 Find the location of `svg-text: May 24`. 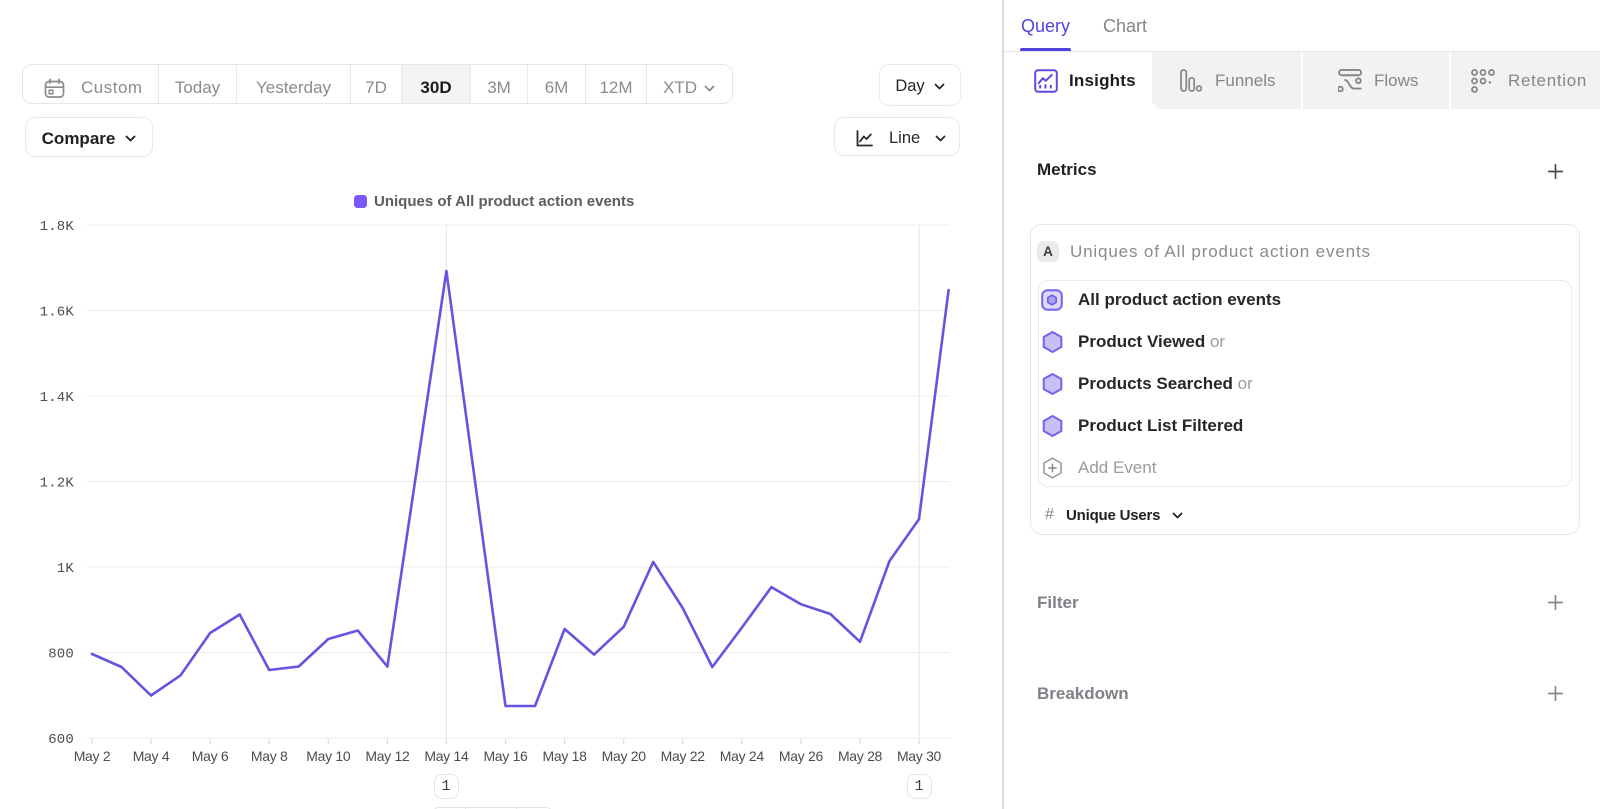

svg-text: May 24 is located at coordinates (742, 756).